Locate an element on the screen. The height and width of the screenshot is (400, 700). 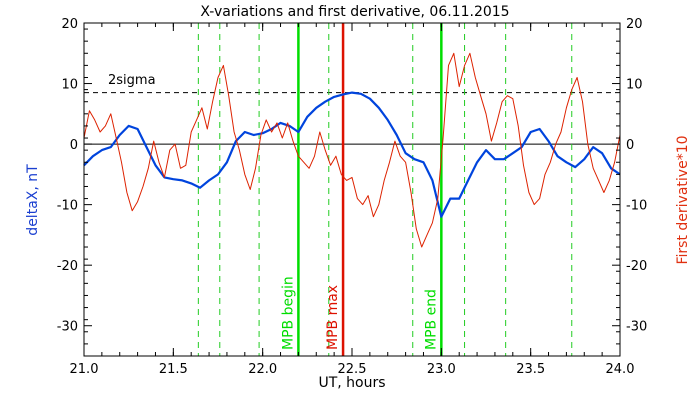
x-tick-label-5: 23.5 is located at coordinates (530, 369).